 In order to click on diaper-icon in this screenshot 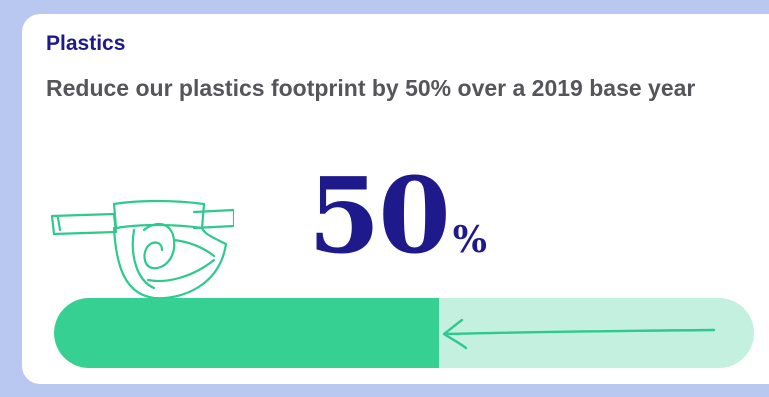, I will do `click(142, 249)`.